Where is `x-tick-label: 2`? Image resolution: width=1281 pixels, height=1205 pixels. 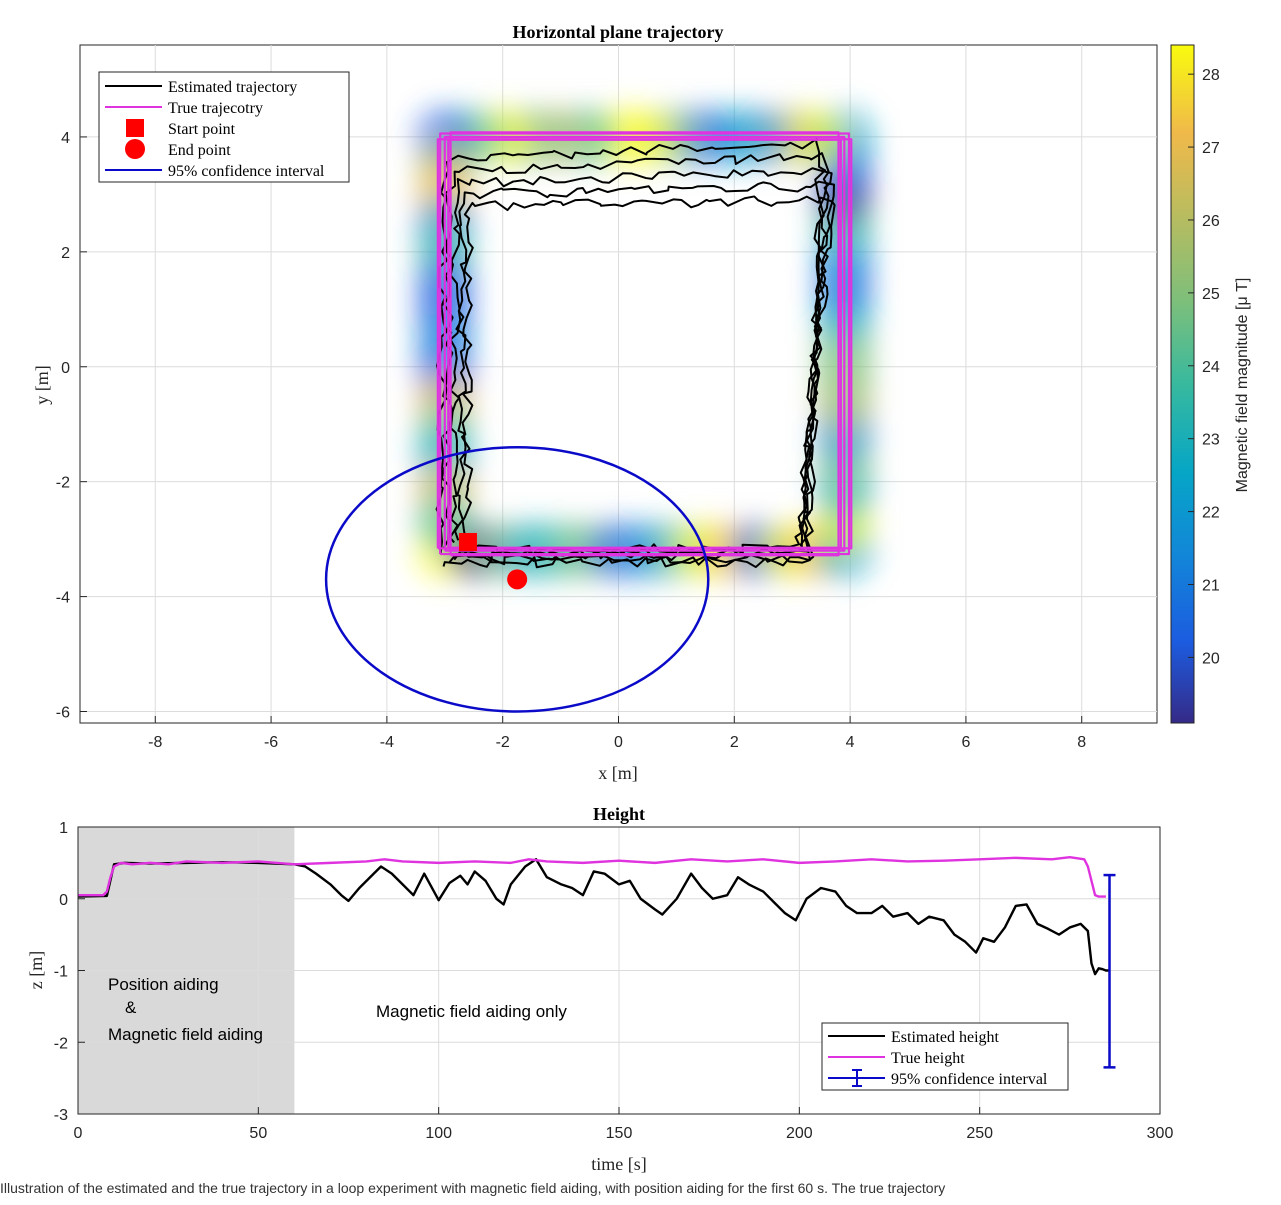 x-tick-label: 2 is located at coordinates (734, 742).